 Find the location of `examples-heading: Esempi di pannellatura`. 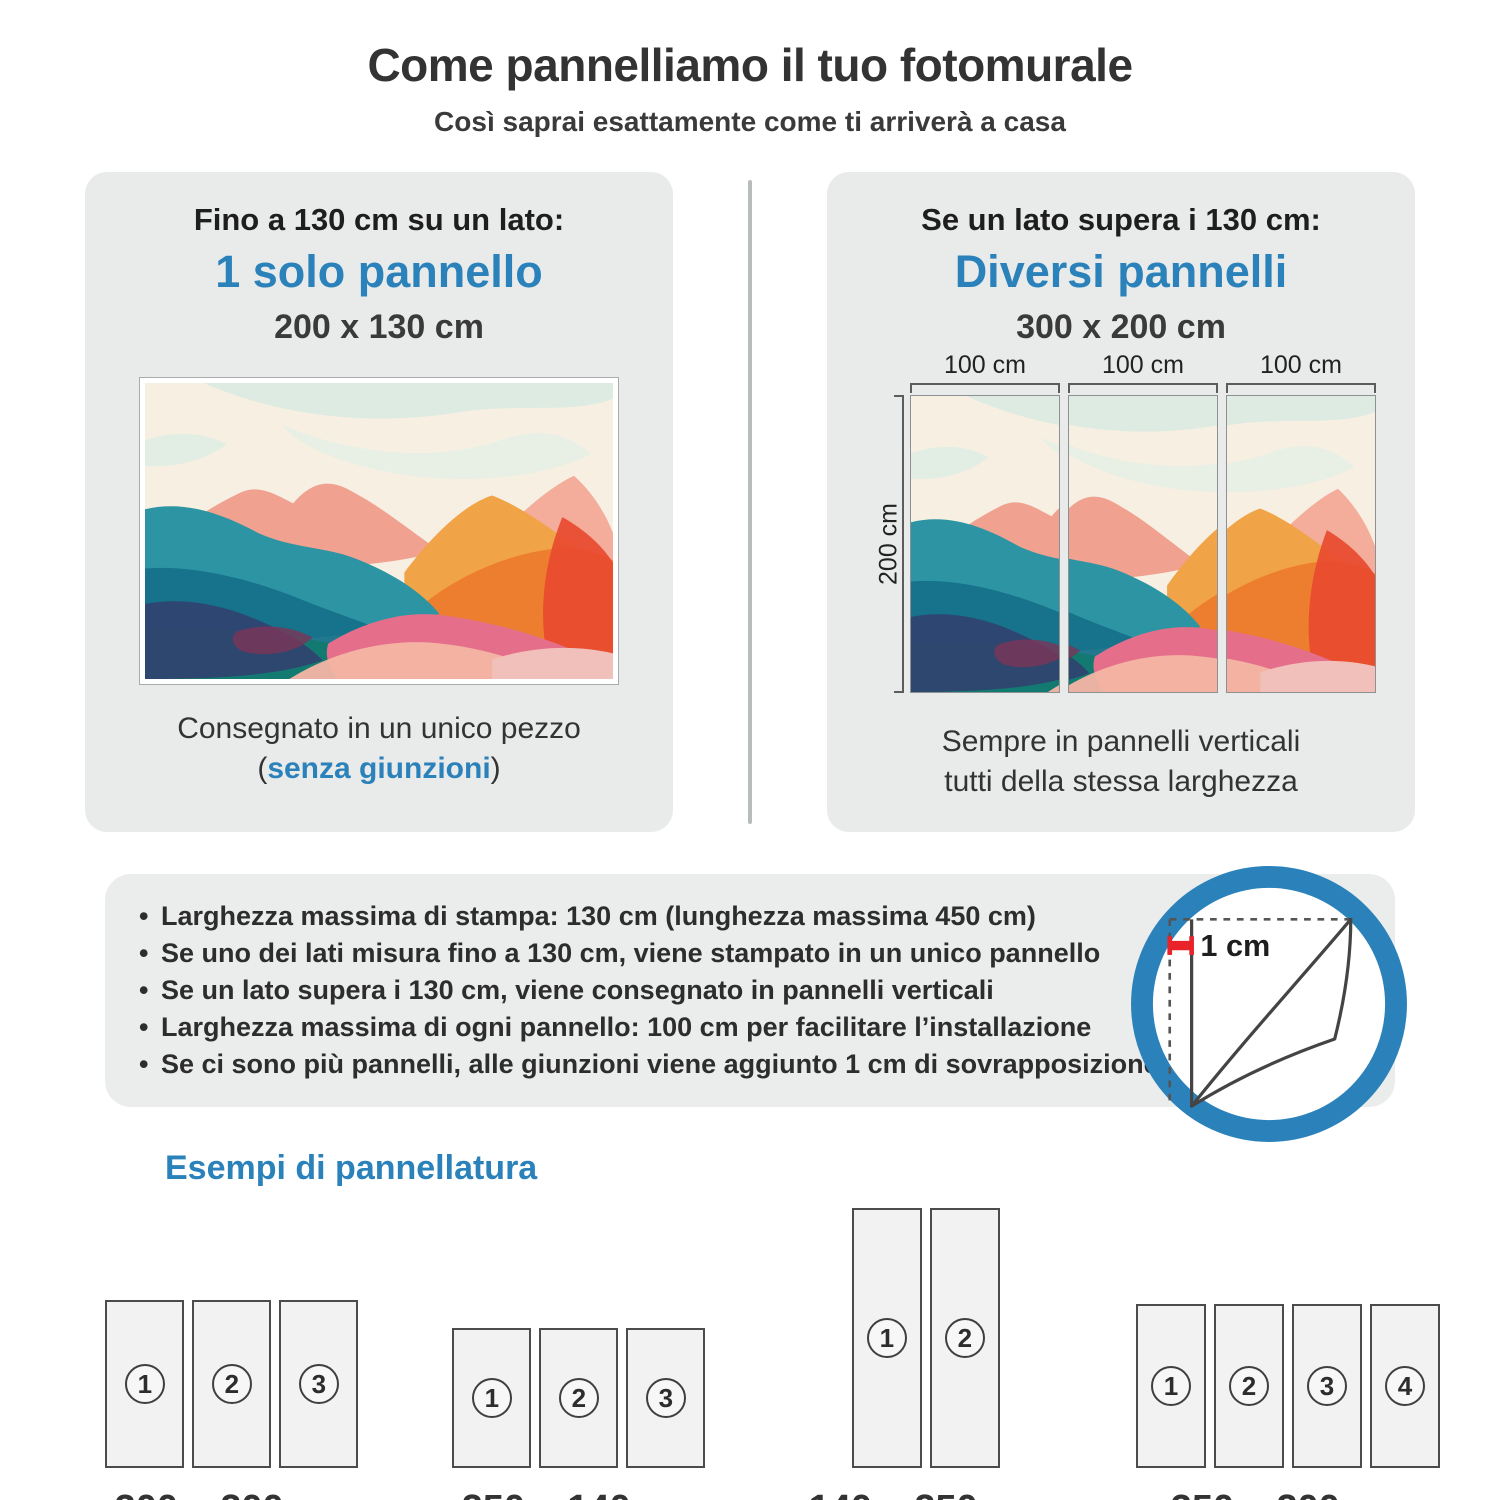

examples-heading: Esempi di pannellatura is located at coordinates (351, 1168).